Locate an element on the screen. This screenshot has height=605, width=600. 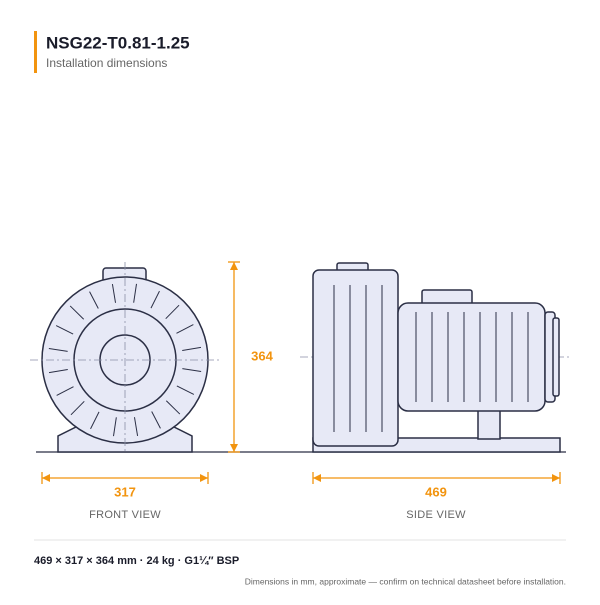
title: NSG22-T0.81-1.25 is located at coordinates (118, 42).